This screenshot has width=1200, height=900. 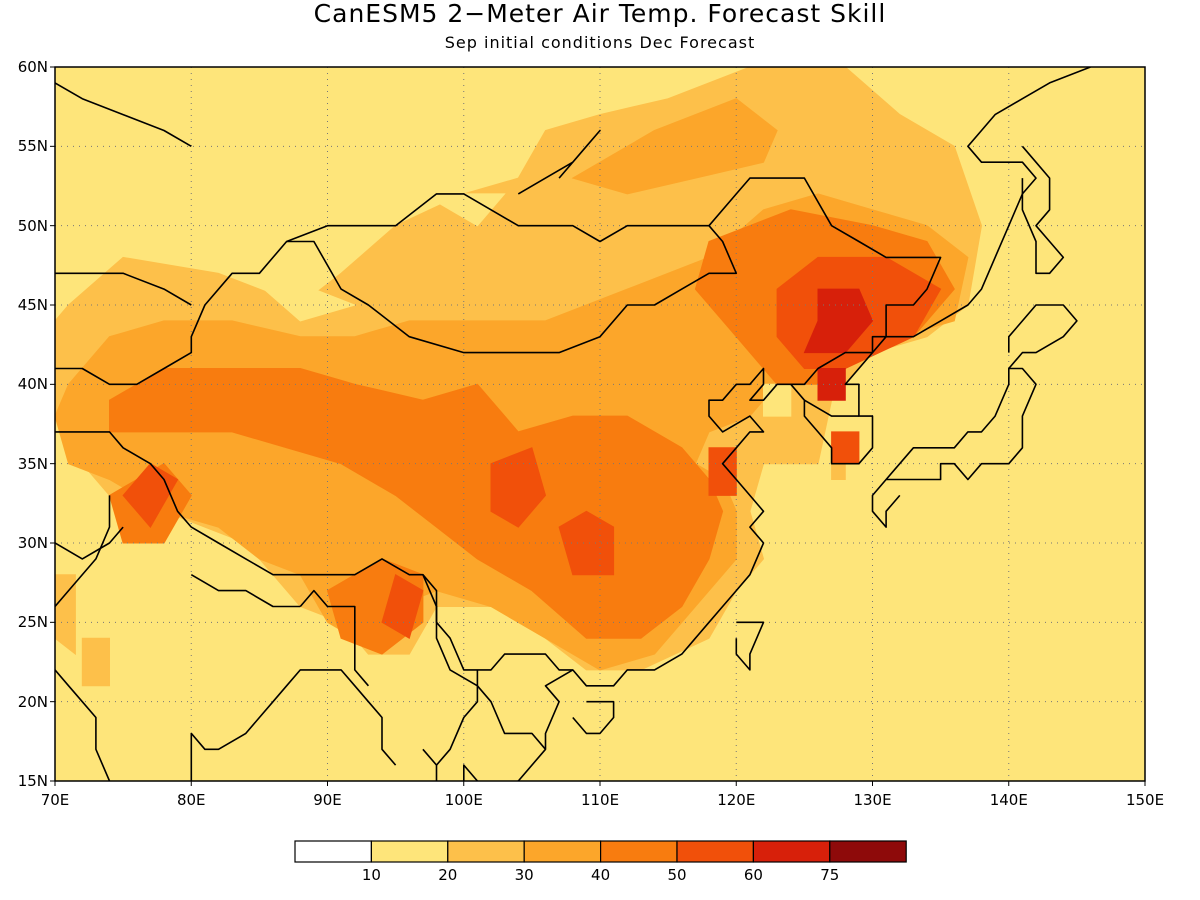 I want to click on colorbar-tick-label: 50, so click(x=677, y=875).